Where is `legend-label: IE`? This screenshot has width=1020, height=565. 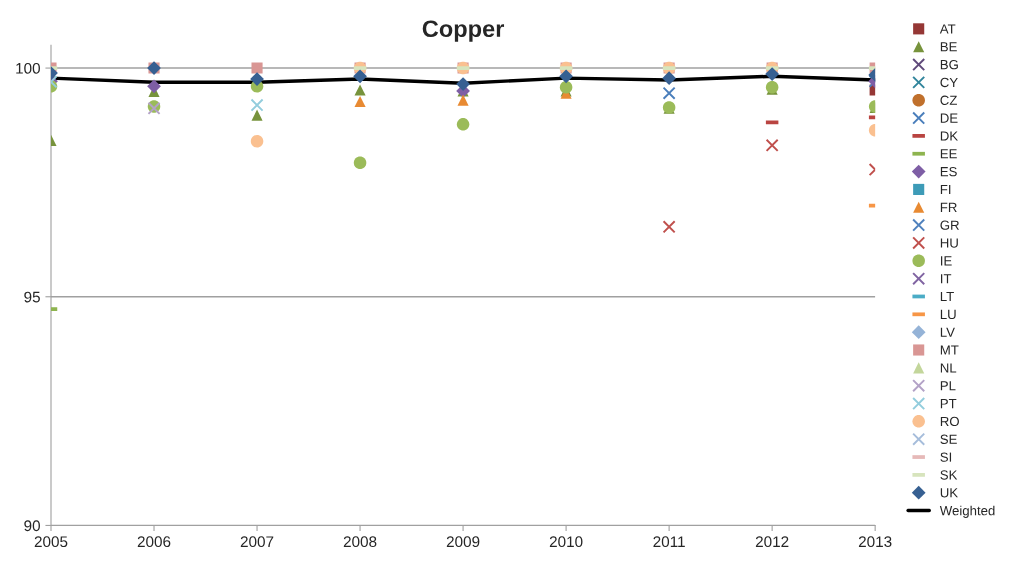 legend-label: IE is located at coordinates (946, 261).